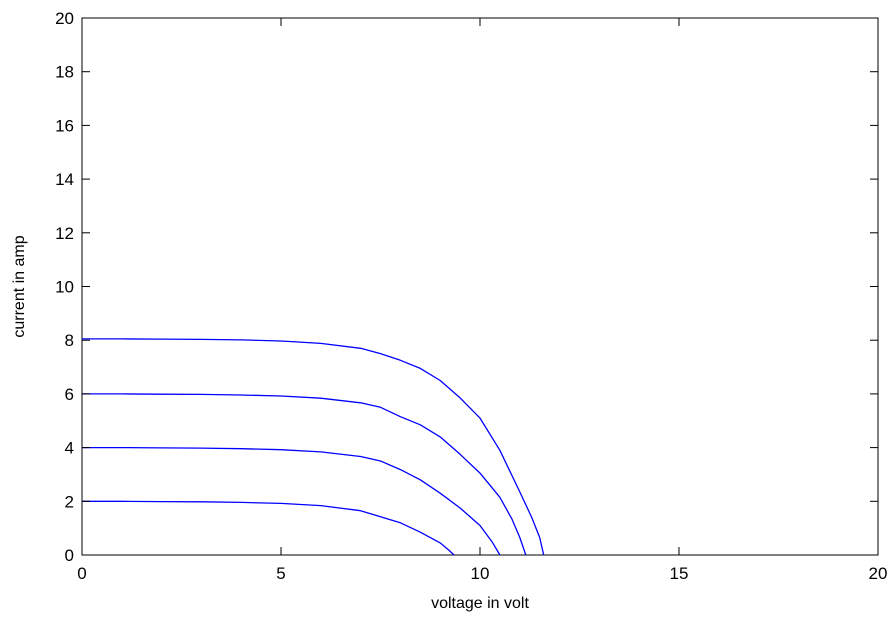 This screenshot has height=620, width=894. What do you see at coordinates (64, 287) in the screenshot?
I see `y-tick-label: 10` at bounding box center [64, 287].